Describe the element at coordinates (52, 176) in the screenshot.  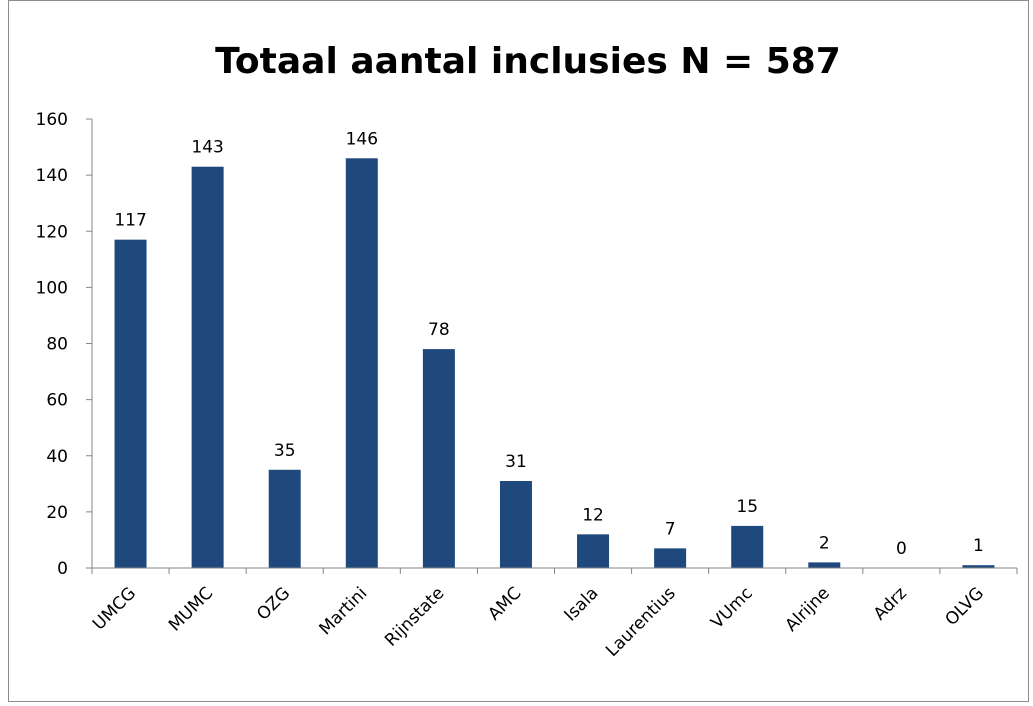
I see `y-tick-label: 140` at that location.